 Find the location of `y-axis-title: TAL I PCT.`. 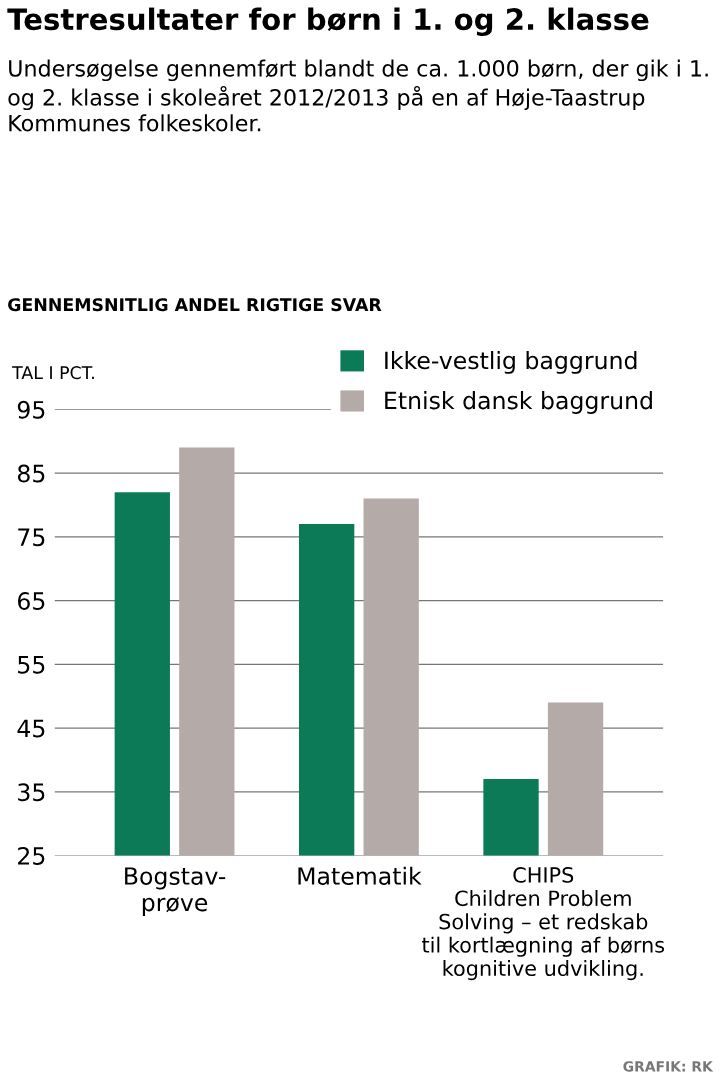

y-axis-title: TAL I PCT. is located at coordinates (53, 373).